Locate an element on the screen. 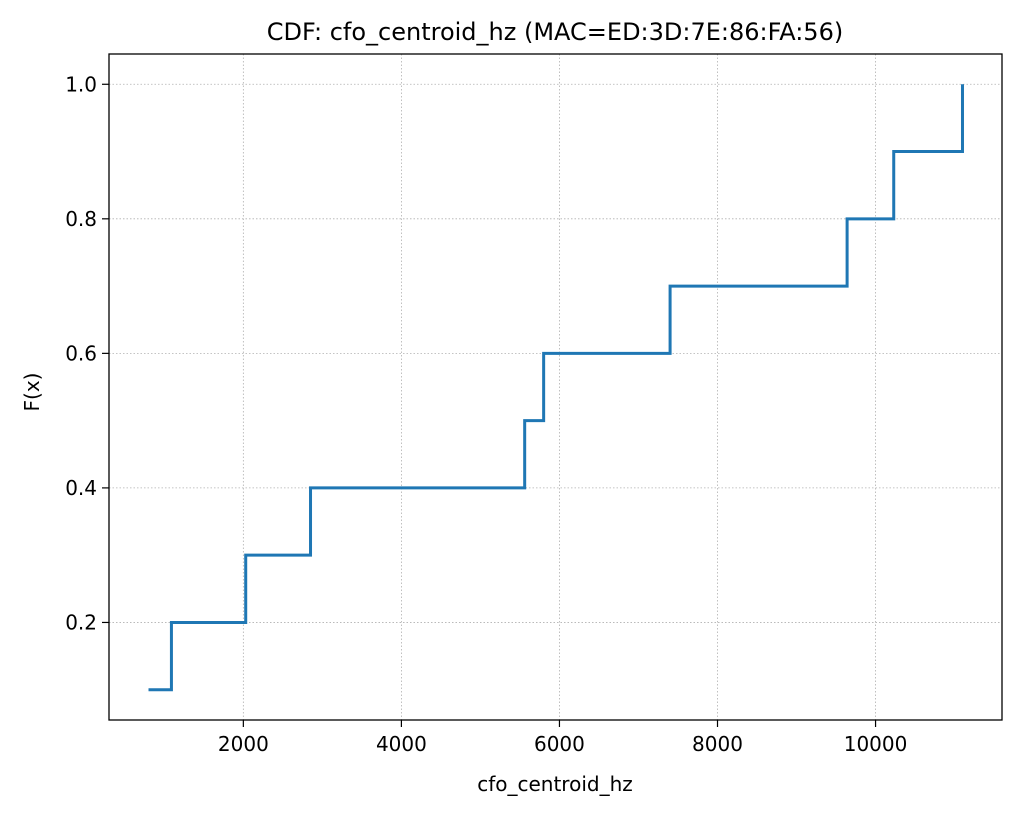 The width and height of the screenshot is (1020, 815). y-tick-label: 0.8 is located at coordinates (81, 219).